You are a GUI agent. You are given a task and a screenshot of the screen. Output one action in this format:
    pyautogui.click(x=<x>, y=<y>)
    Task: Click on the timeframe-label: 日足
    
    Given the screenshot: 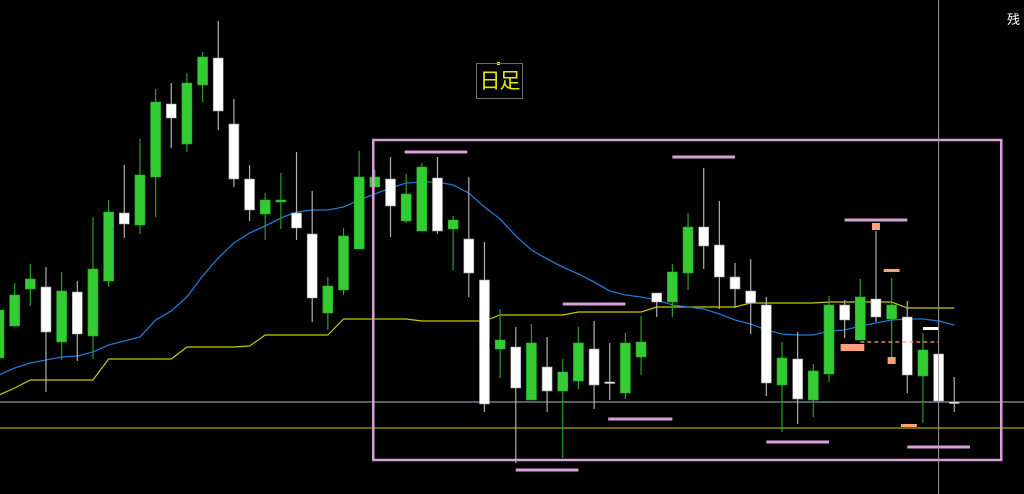 What is the action you would take?
    pyautogui.click(x=499, y=81)
    